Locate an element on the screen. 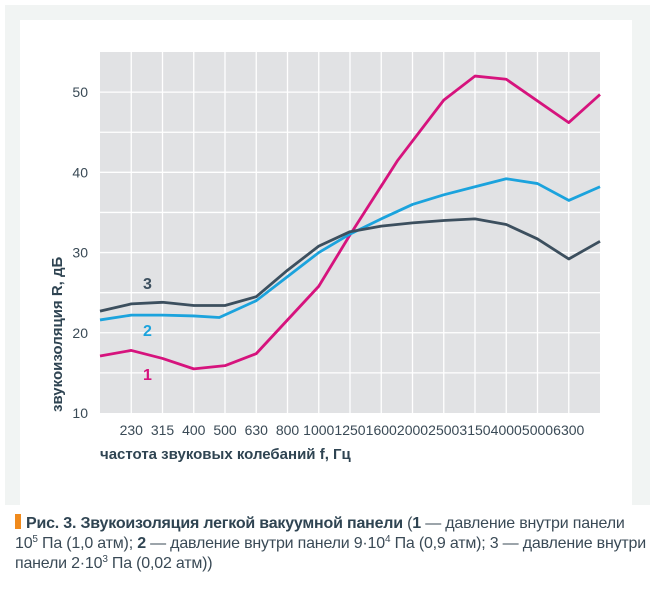  x-tick-label: 1250 is located at coordinates (349, 430).